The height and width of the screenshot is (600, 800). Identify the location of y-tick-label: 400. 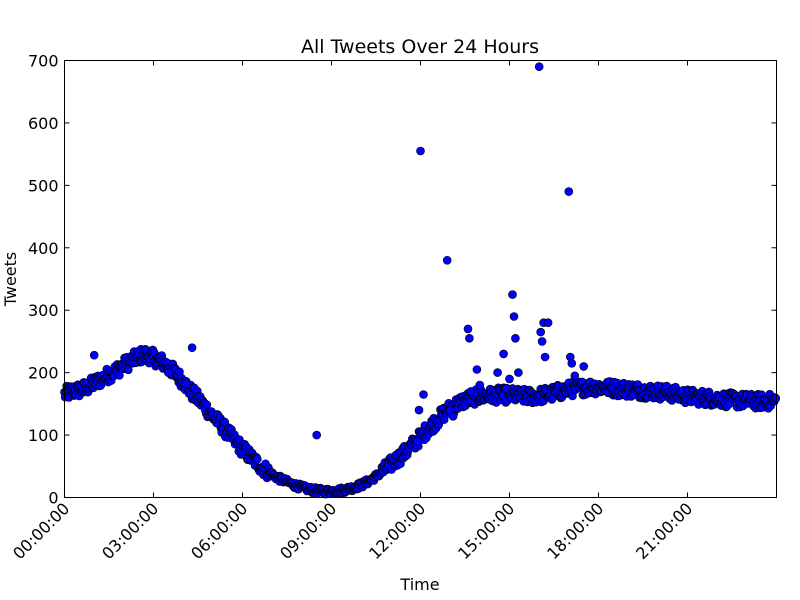
(43, 248).